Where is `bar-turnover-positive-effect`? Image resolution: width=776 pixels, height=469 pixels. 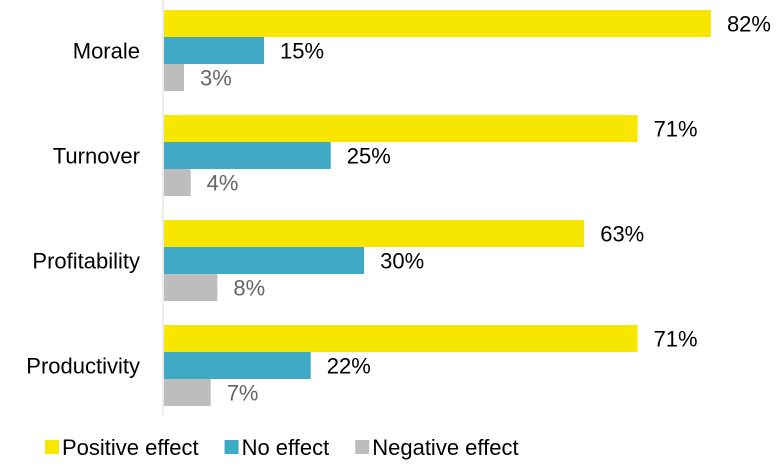
bar-turnover-positive-effect is located at coordinates (401, 128).